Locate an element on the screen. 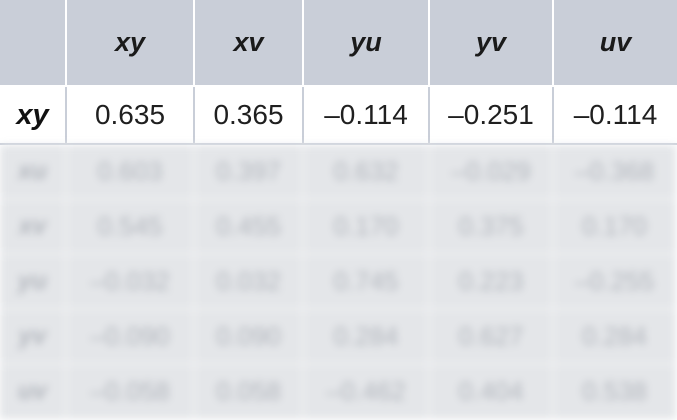 The image size is (677, 420). table-cell: 0.538 is located at coordinates (615, 392).